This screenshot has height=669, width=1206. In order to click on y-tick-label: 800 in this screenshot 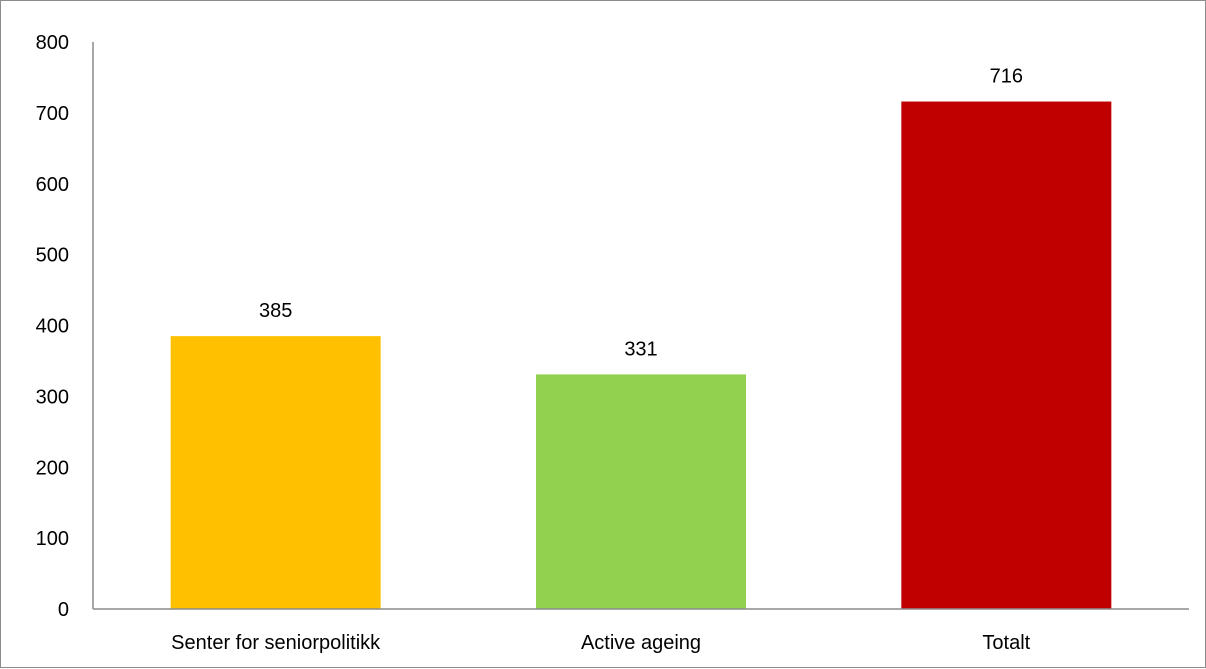, I will do `click(52, 43)`.